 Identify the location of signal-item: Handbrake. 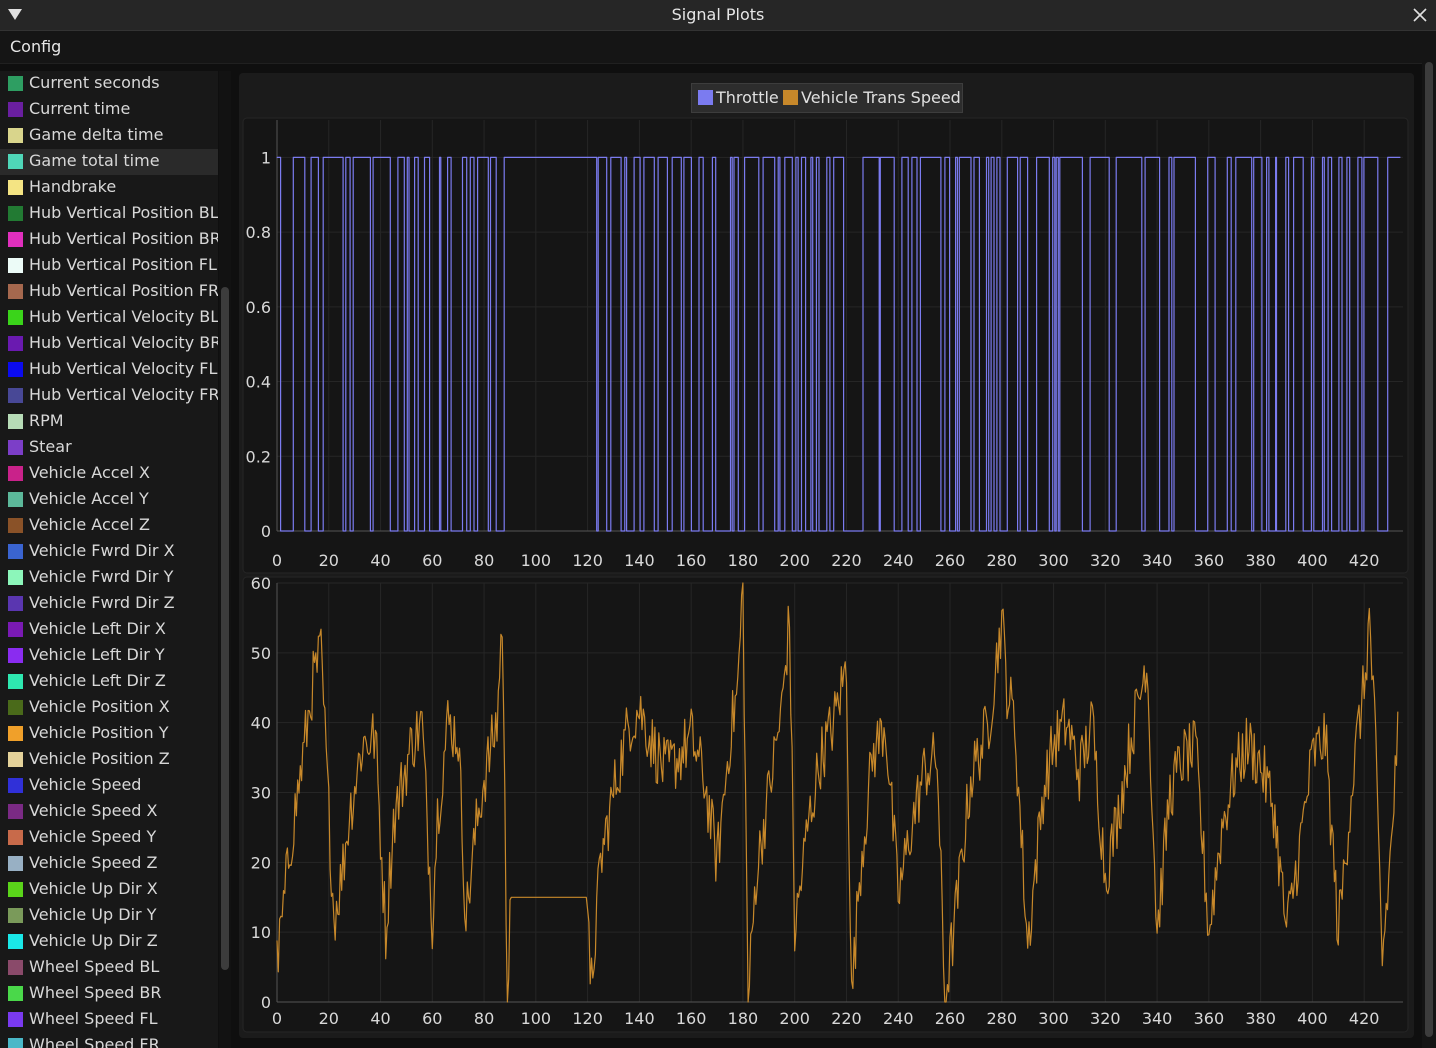
(109, 188).